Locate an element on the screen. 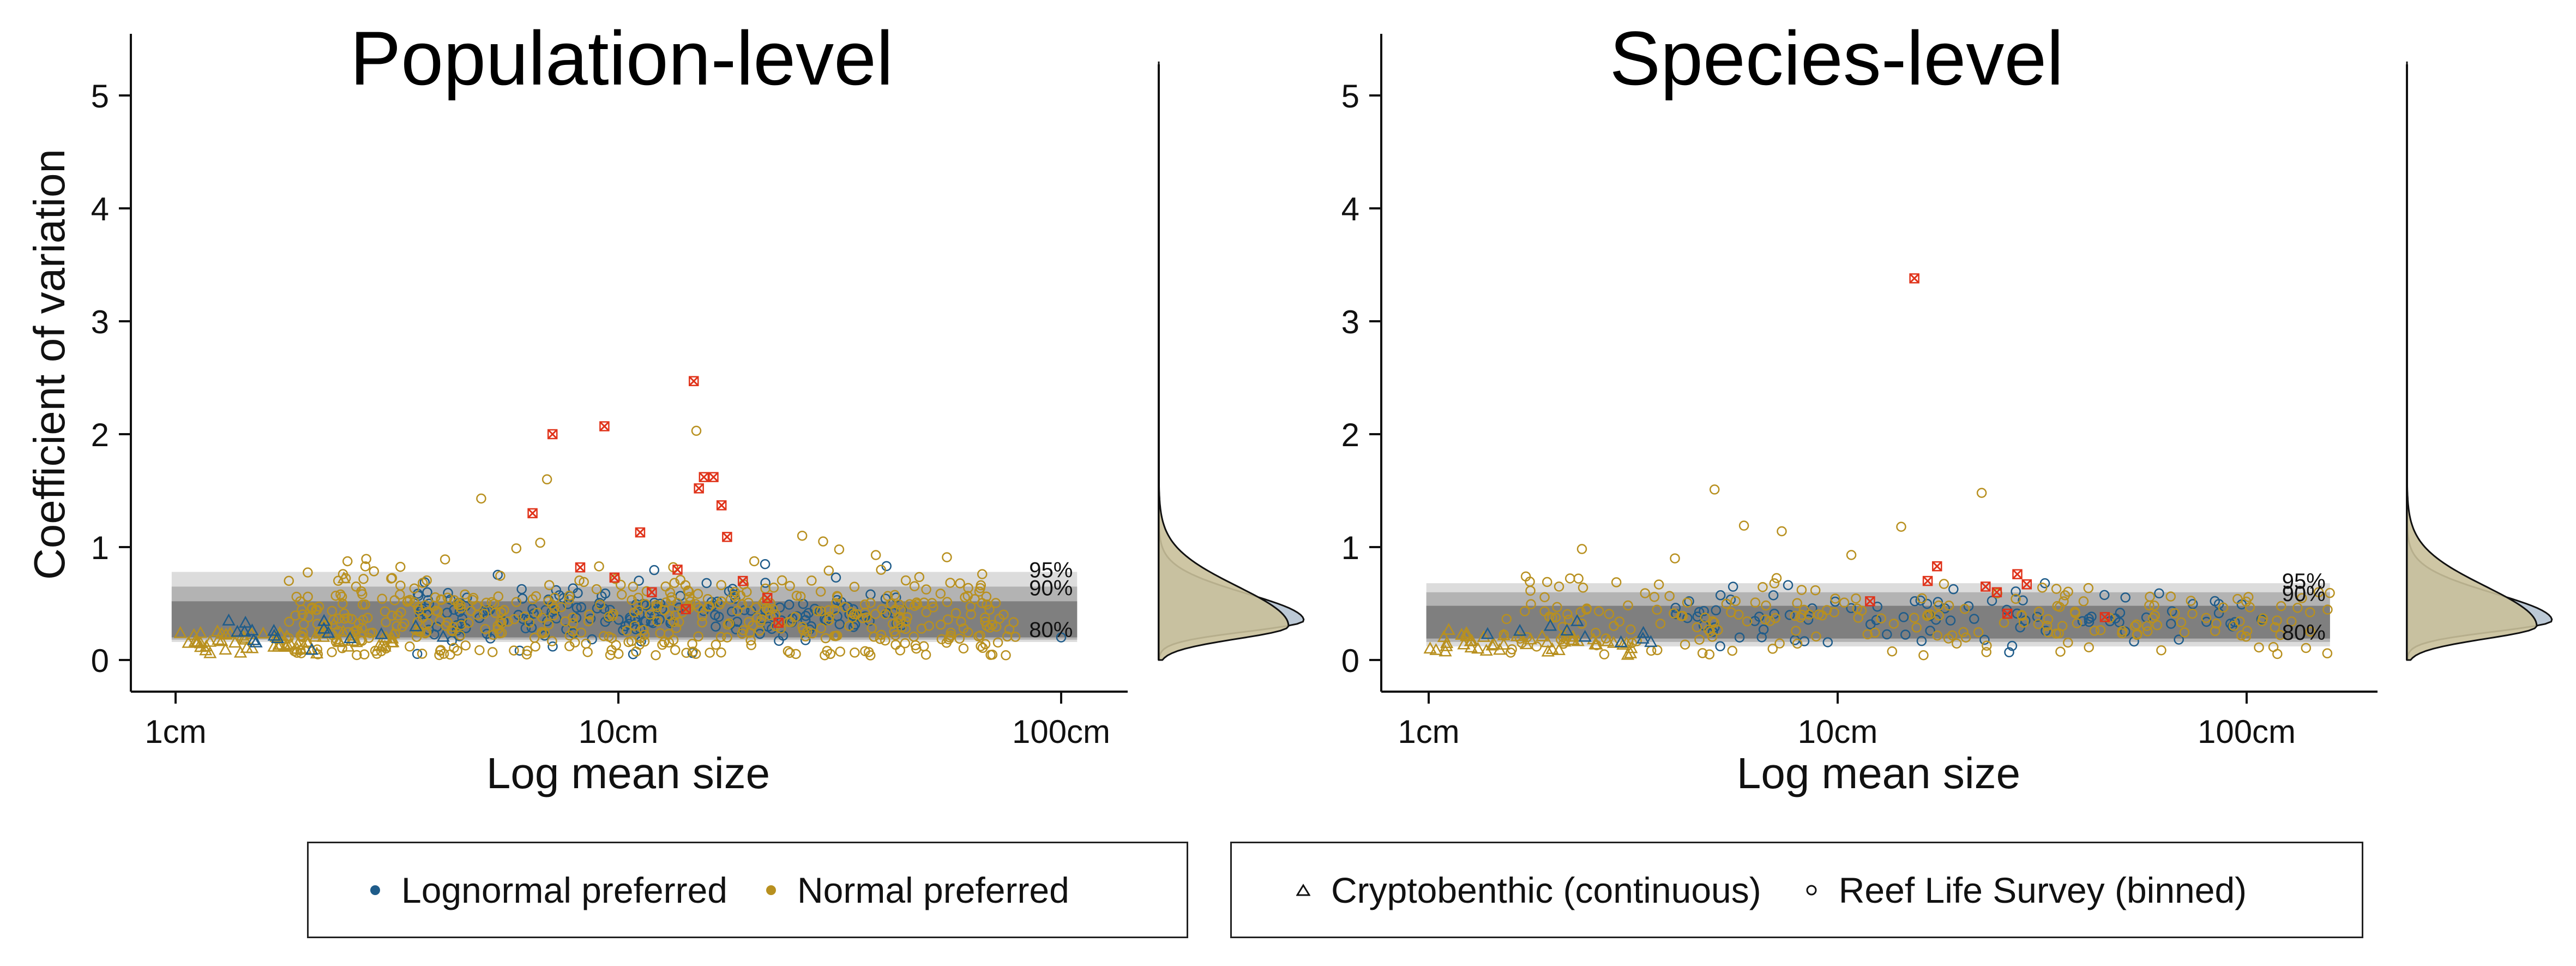 The width and height of the screenshot is (2576, 966). x-tick-label: 1cm is located at coordinates (1428, 731).